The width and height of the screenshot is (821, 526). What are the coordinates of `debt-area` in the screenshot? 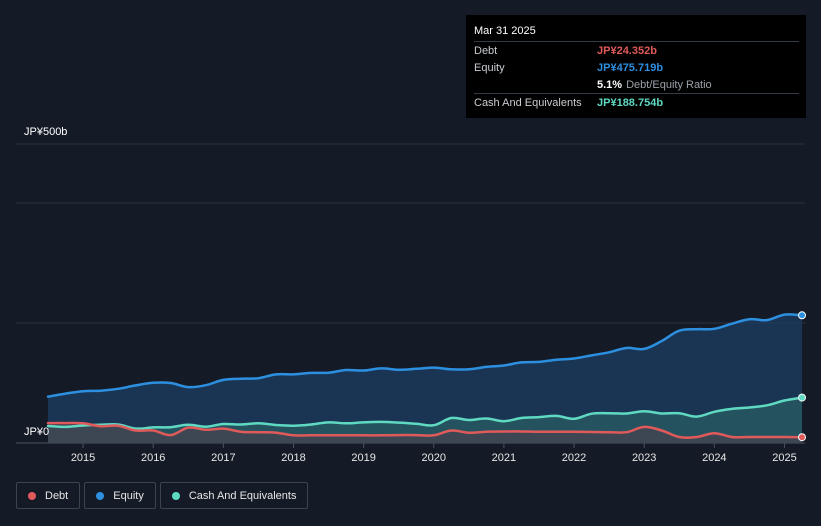 It's located at (425, 433).